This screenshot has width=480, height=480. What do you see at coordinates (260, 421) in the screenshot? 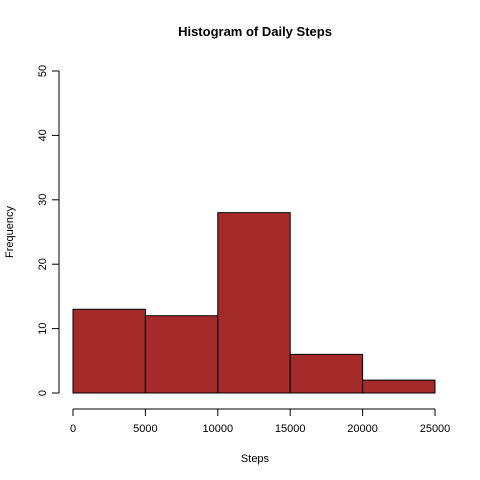
I see `x-axis: 0 5000 10000 15000 20000 25000` at bounding box center [260, 421].